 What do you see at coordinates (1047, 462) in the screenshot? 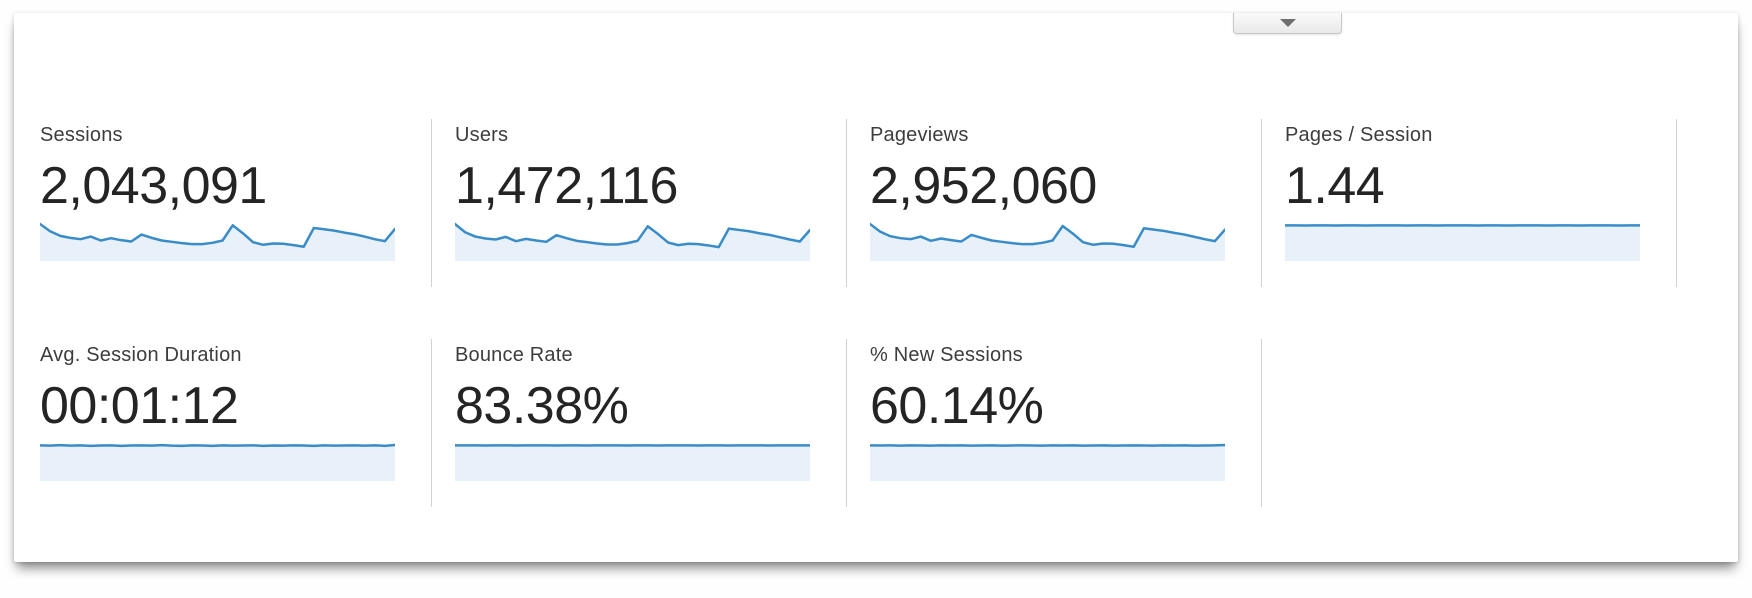
I see `percent-new-sessions-sparkline-chart` at bounding box center [1047, 462].